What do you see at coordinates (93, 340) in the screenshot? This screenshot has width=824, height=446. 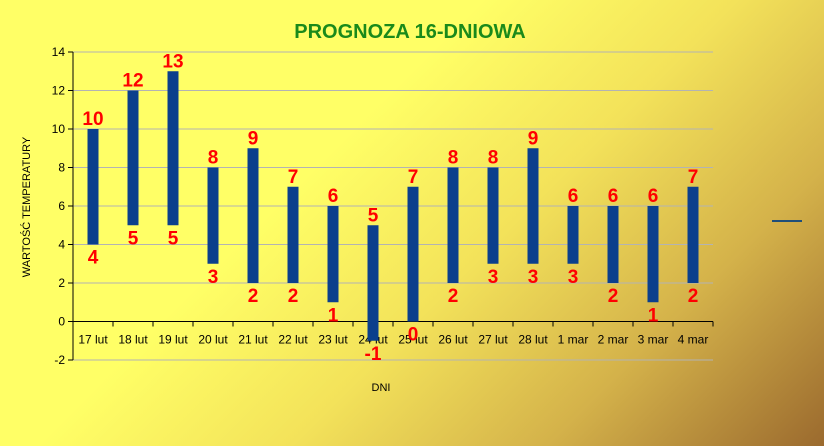 I see `x-tick-label: 17 lut` at bounding box center [93, 340].